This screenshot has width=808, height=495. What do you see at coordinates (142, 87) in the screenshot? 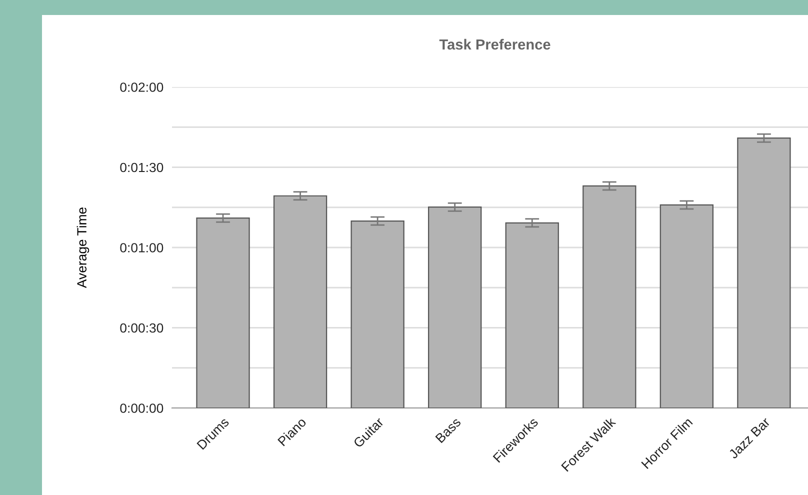
I see `y-tick-label: 0:02:00` at bounding box center [142, 87].